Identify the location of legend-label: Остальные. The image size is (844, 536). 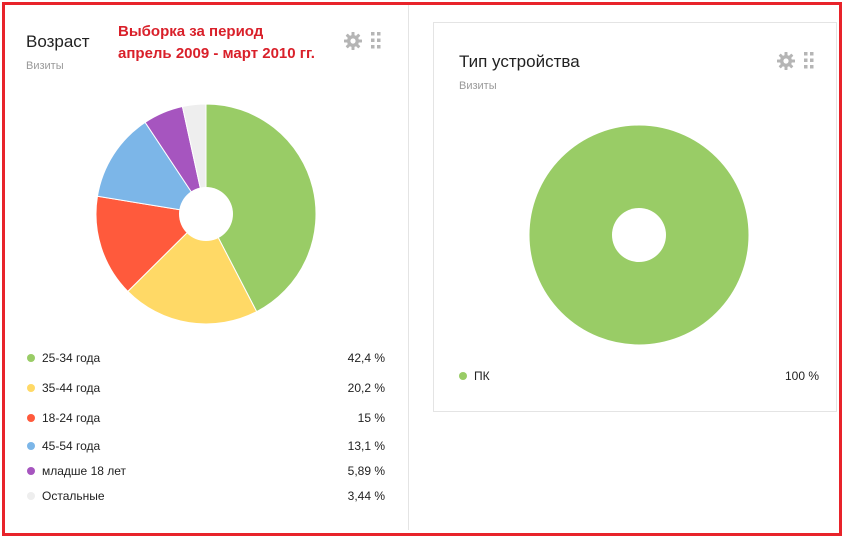
(73, 496).